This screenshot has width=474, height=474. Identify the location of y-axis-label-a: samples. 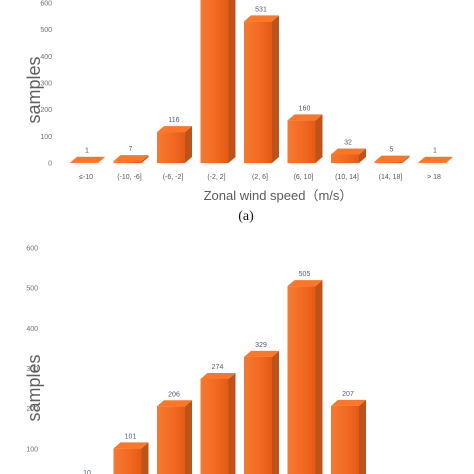
(34, 89).